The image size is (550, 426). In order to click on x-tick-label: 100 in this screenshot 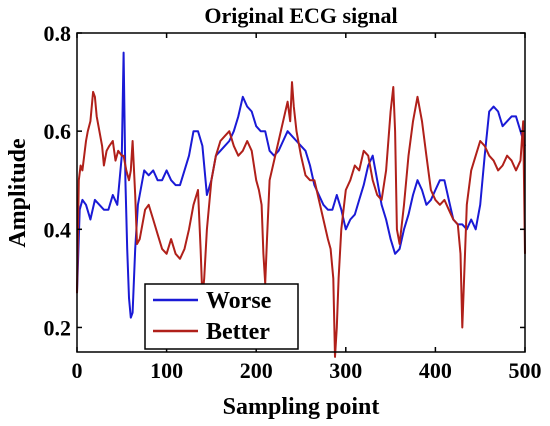, I will do `click(166, 370)`.